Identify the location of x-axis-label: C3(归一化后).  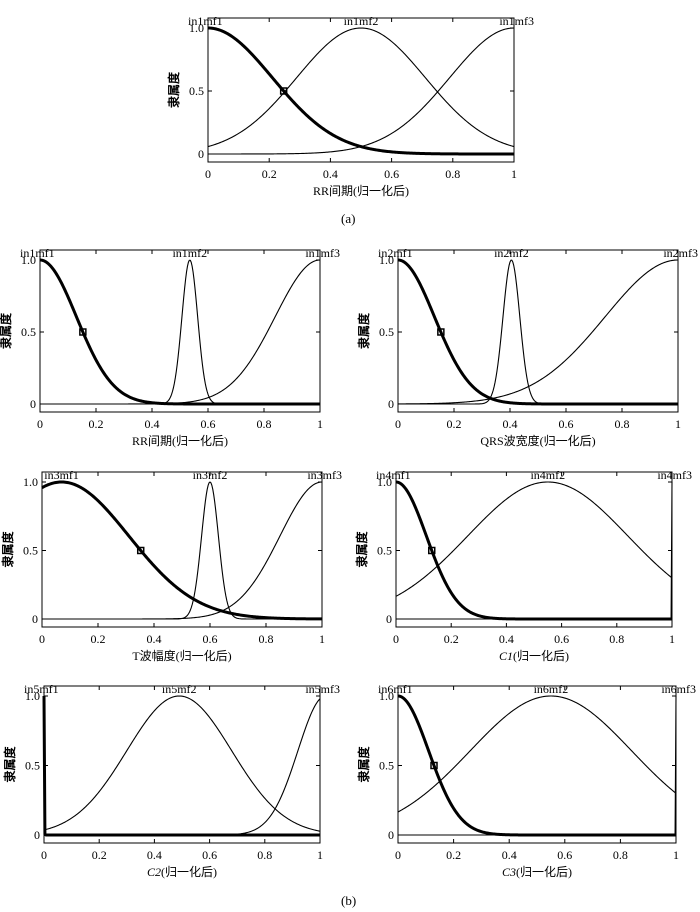
(537, 872).